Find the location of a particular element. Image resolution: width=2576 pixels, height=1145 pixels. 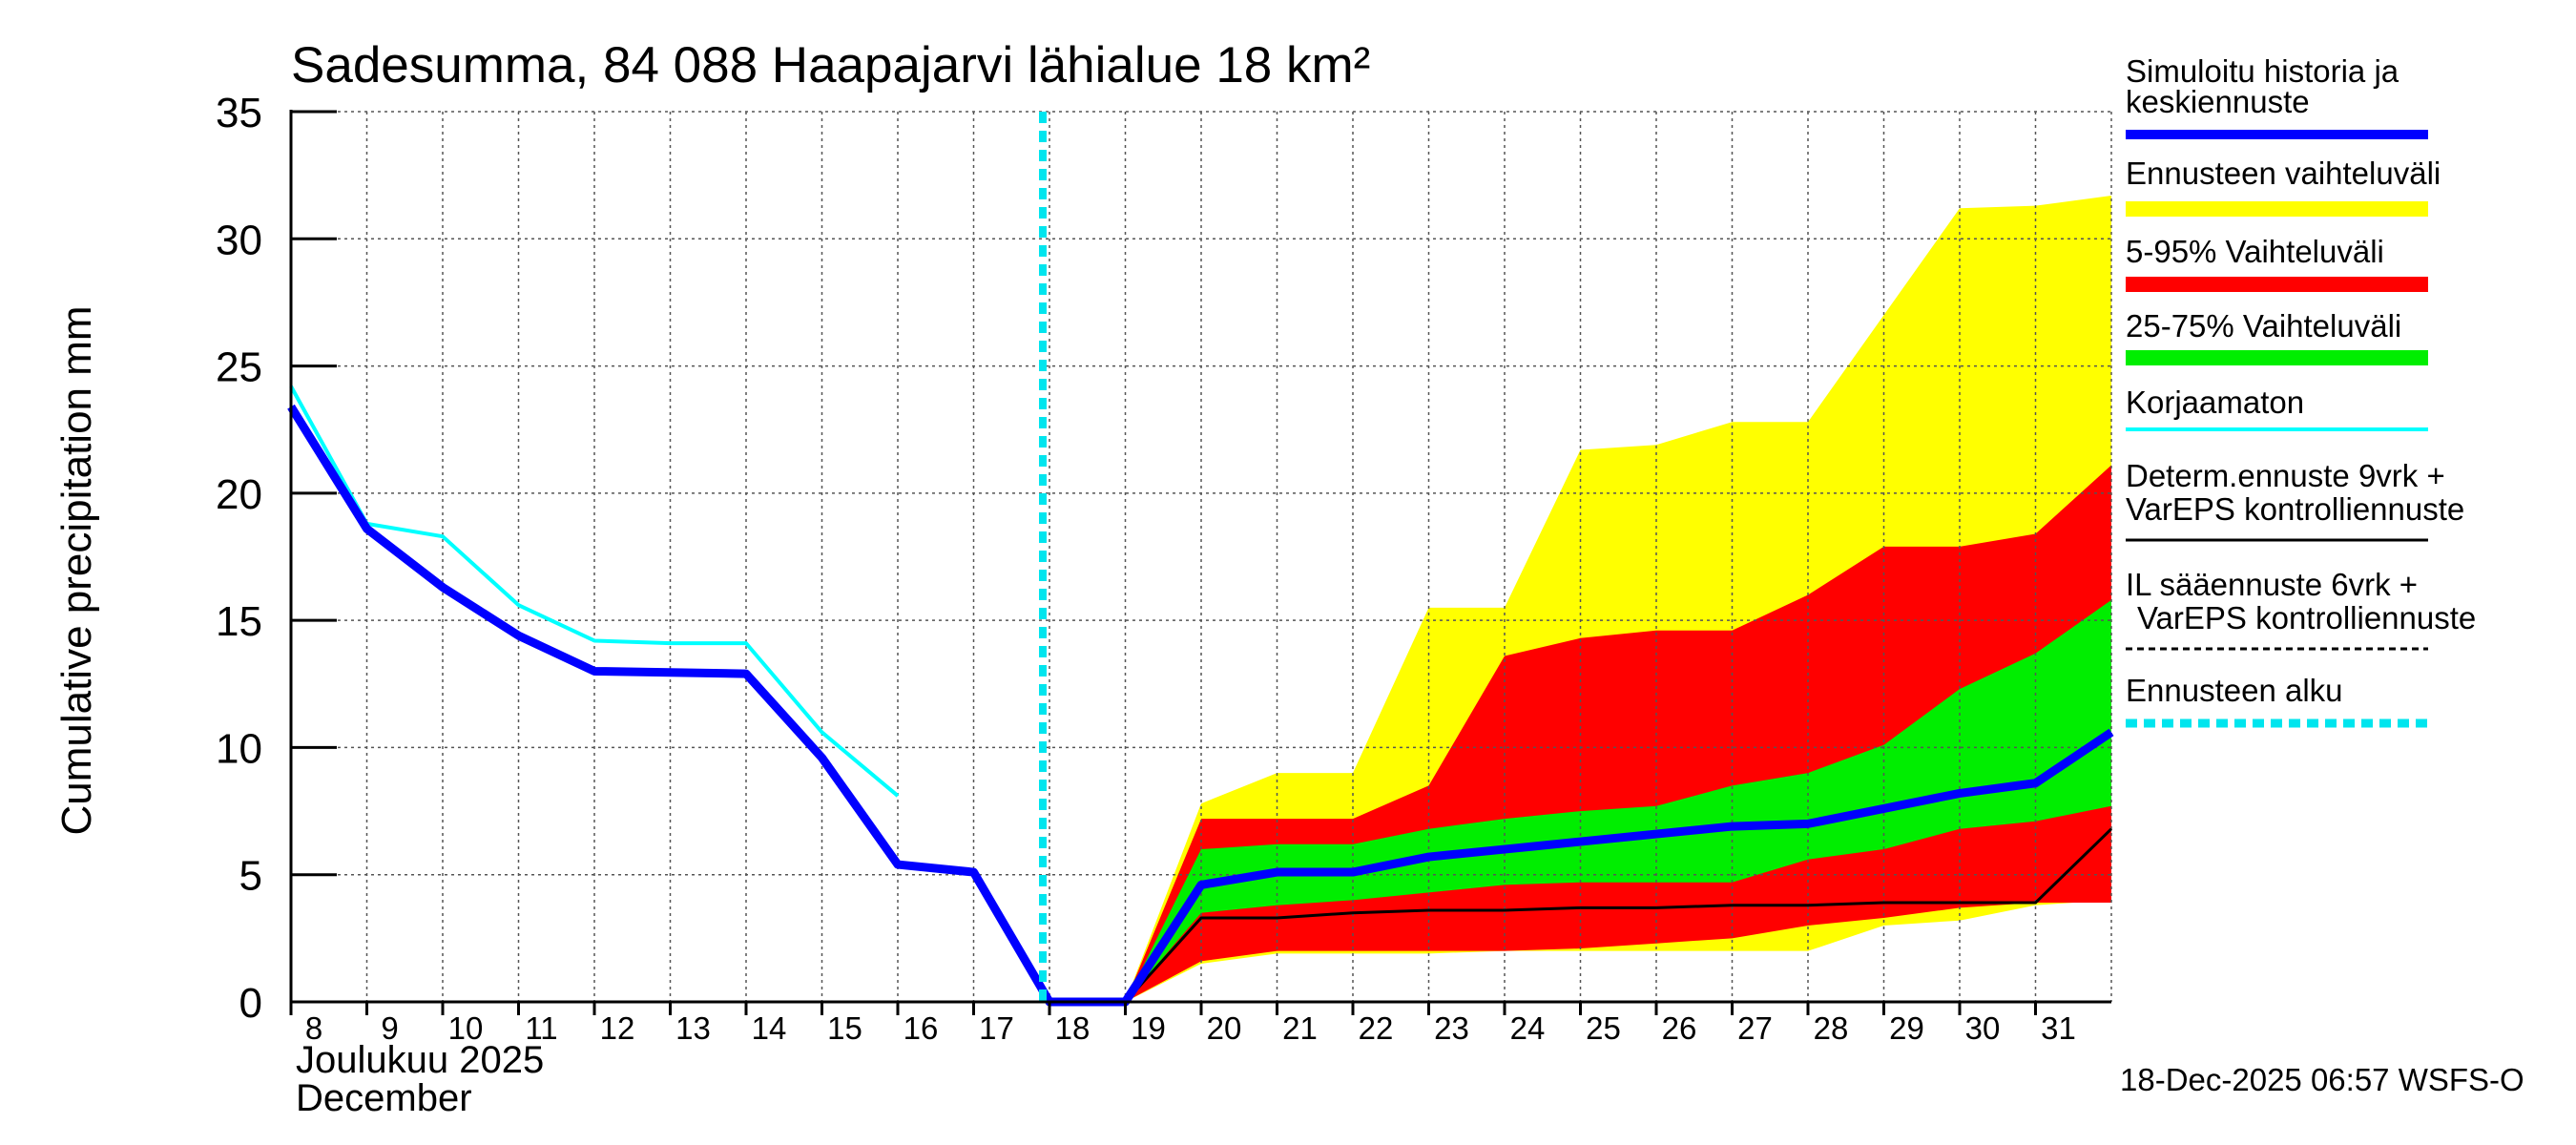

x-tick-label: 13 is located at coordinates (693, 1028).